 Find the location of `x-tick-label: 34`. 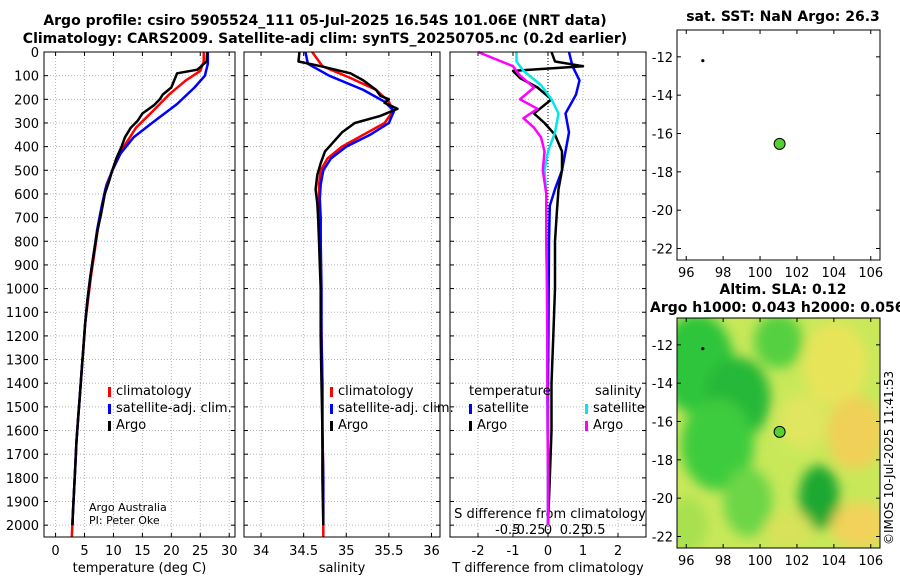

x-tick-label: 34 is located at coordinates (261, 551).